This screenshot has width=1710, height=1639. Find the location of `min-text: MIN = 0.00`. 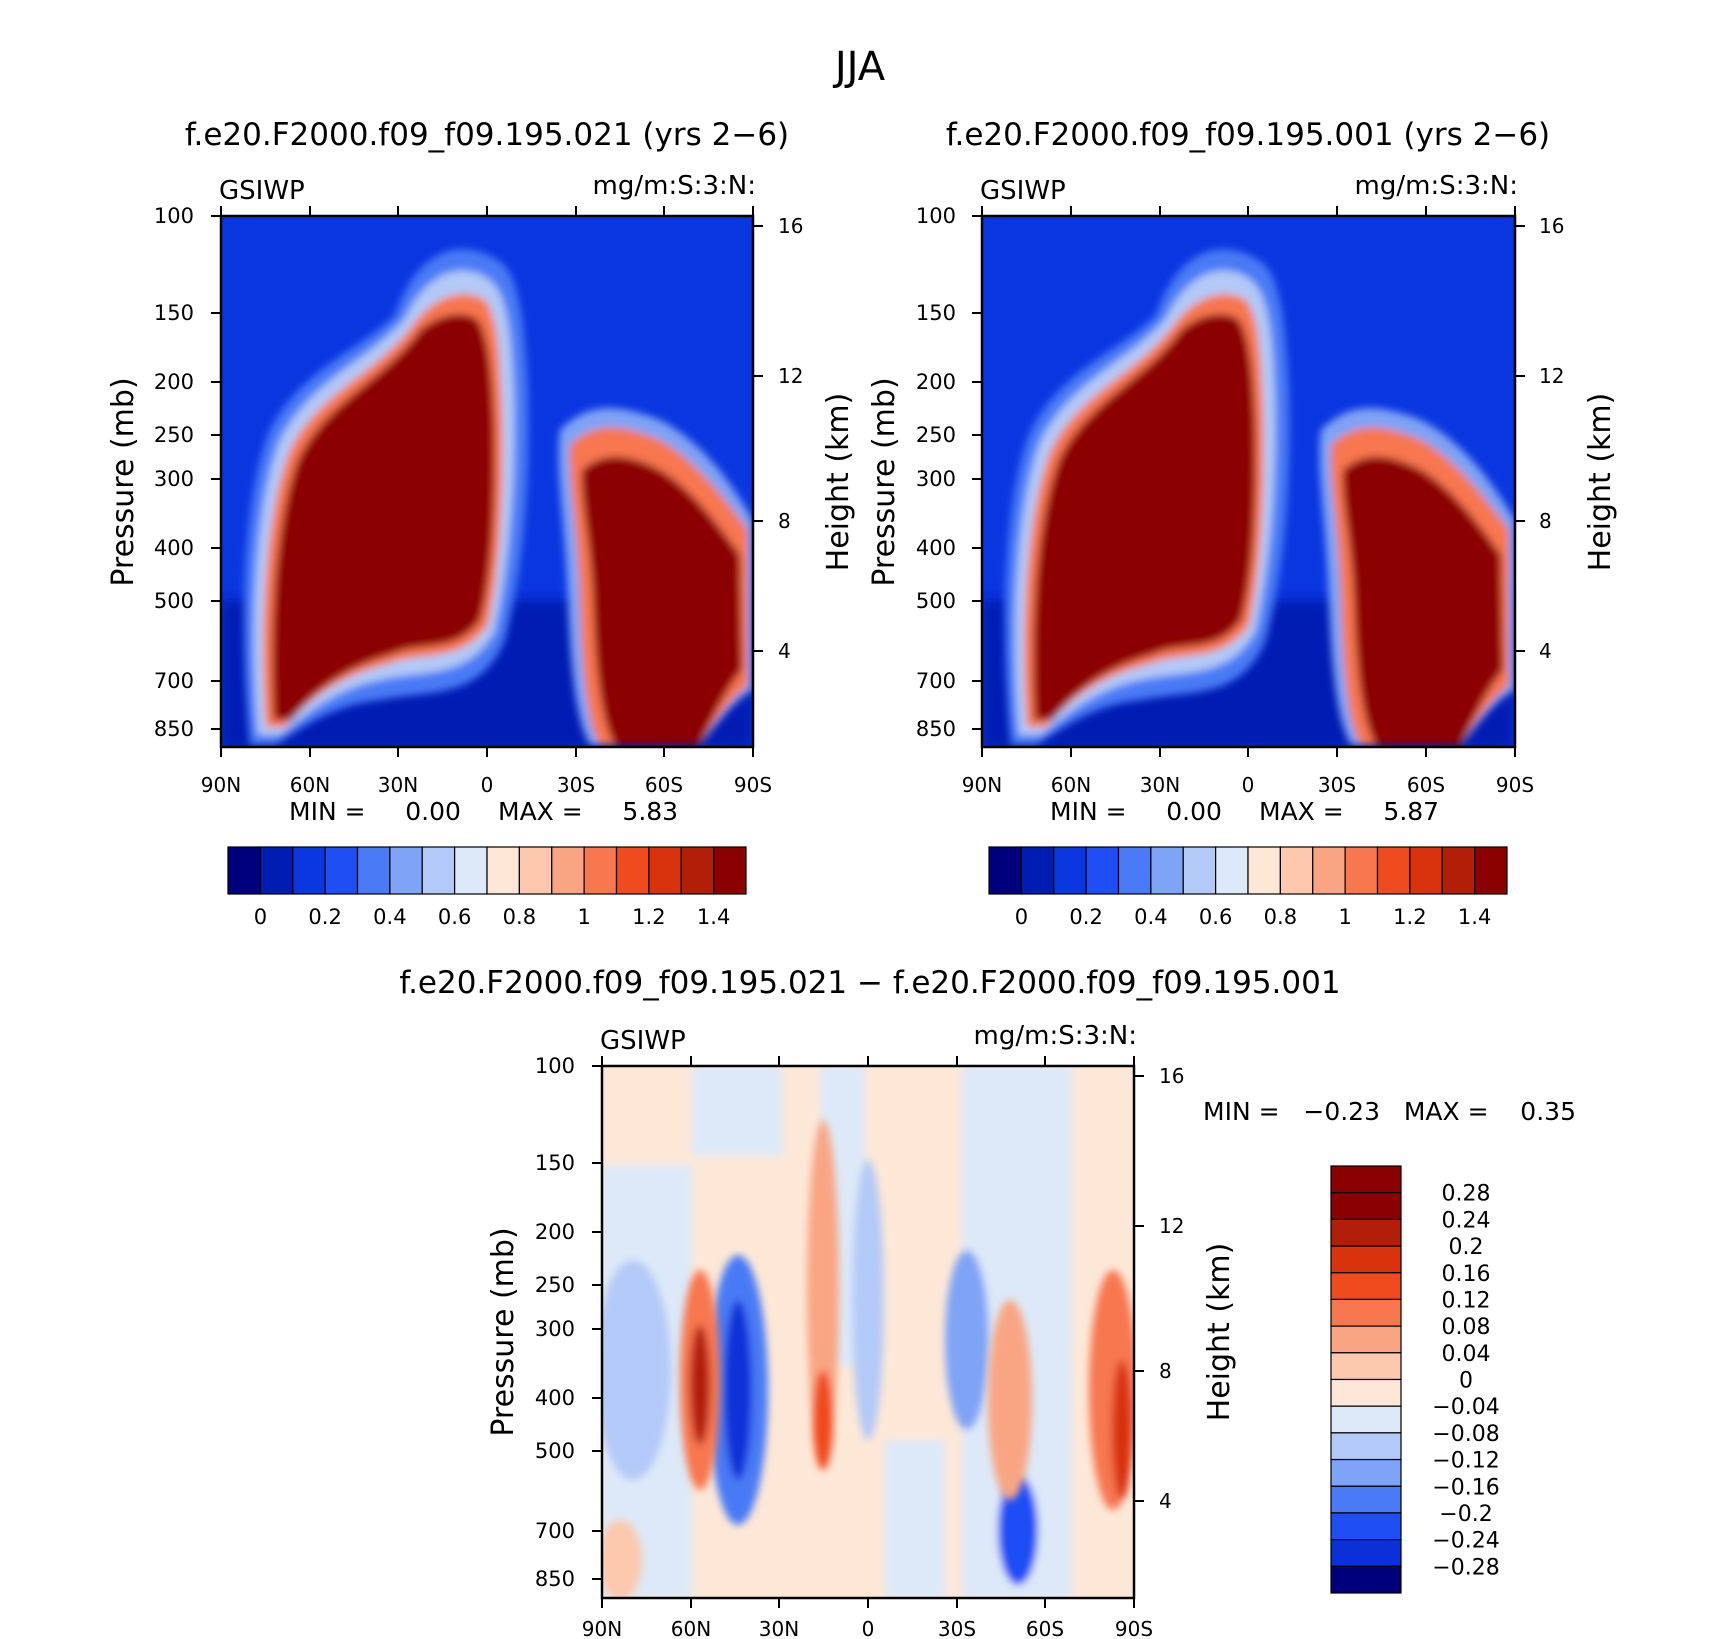

min-text: MIN = 0.00 is located at coordinates (1136, 811).